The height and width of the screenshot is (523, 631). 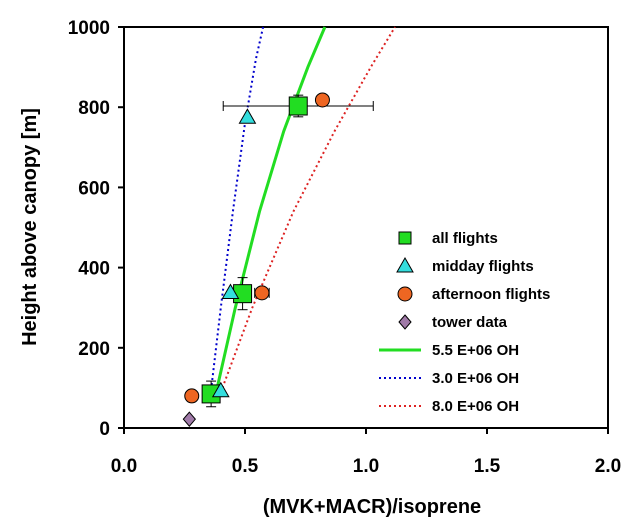 What do you see at coordinates (269, 214) in the screenshot?
I see `curve-5-5-e-06-oh` at bounding box center [269, 214].